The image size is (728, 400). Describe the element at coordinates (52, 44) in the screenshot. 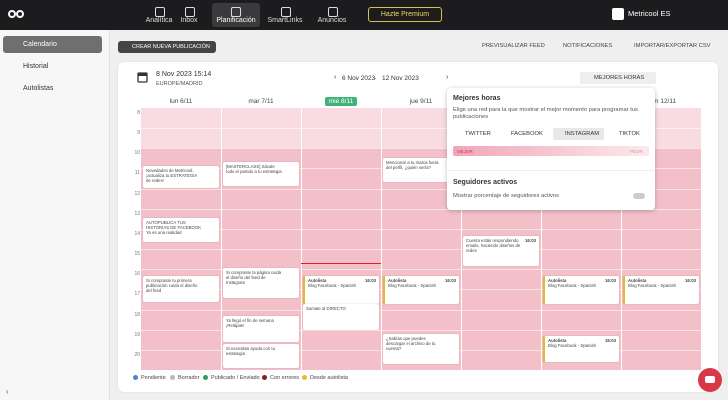

I see `sidebar-item: Calendario` at that location.